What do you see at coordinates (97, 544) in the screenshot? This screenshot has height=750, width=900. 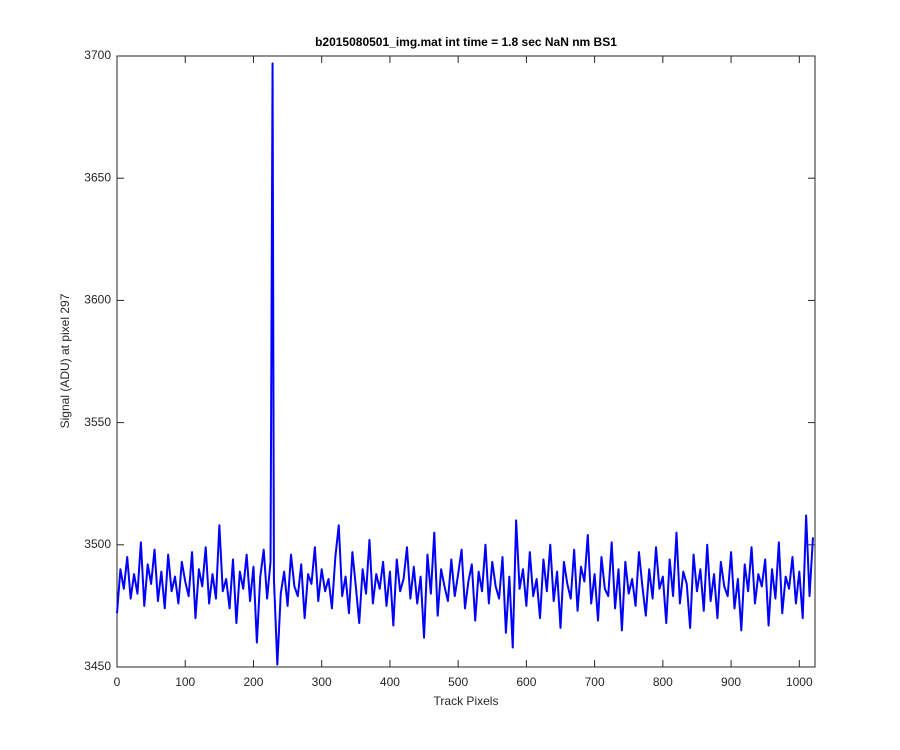 I see `y-tick-label: 3500` at bounding box center [97, 544].